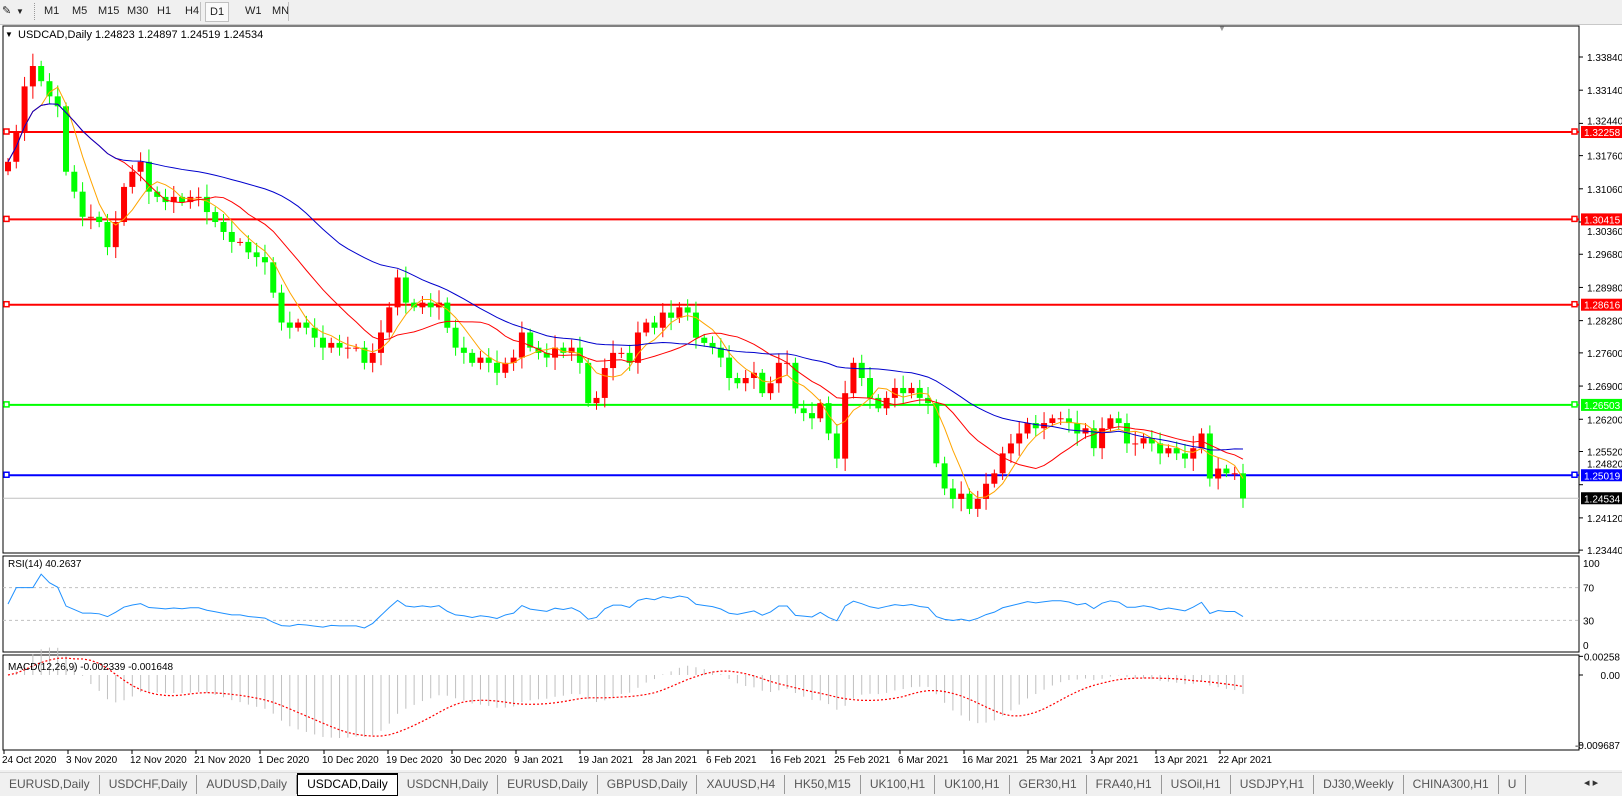 The image size is (1622, 796). I want to click on tab-china300-h1: CHINA300,H1, so click(1451, 784).